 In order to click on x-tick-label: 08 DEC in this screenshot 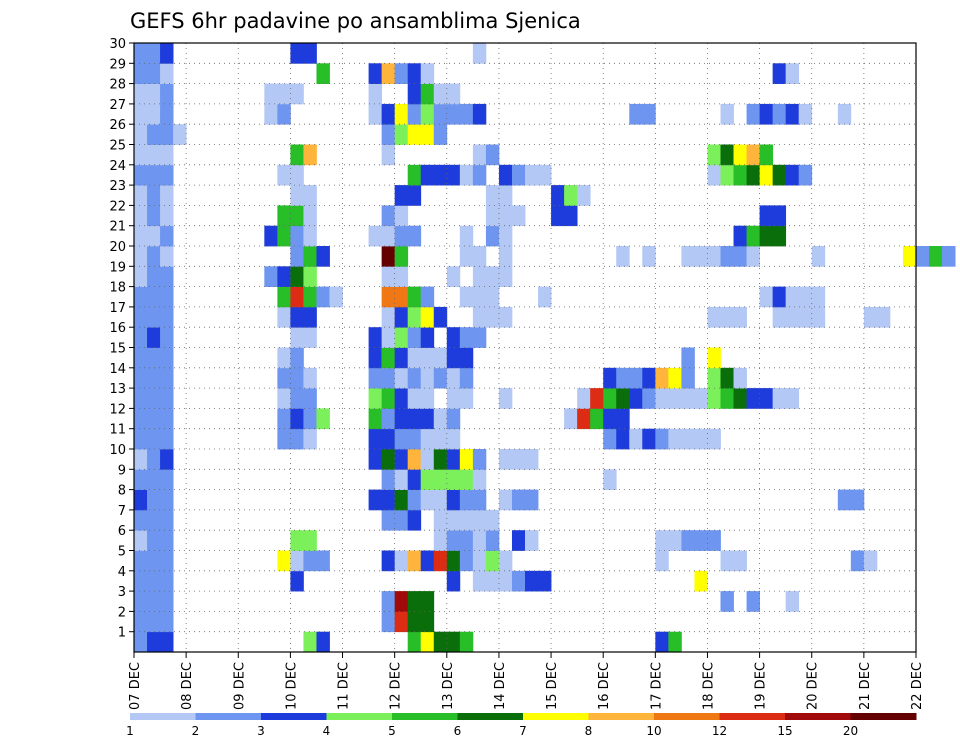, I will do `click(187, 686)`.